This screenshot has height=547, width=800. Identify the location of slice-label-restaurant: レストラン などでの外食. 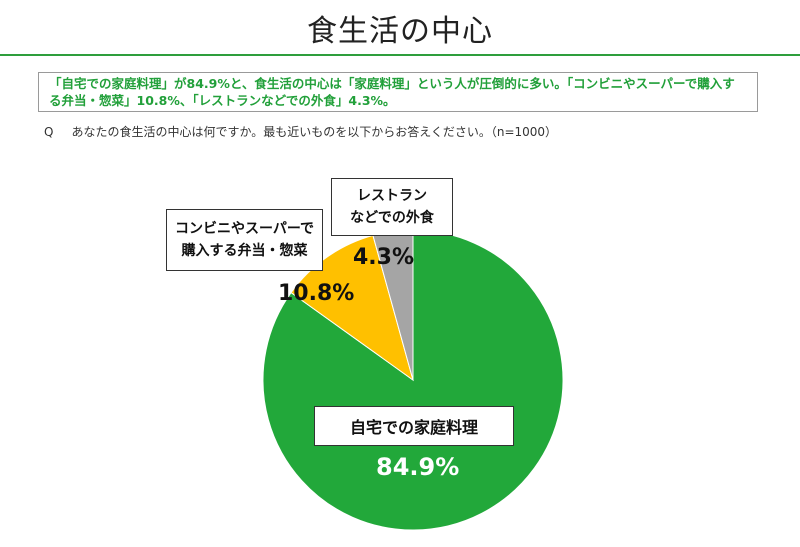
(392, 207).